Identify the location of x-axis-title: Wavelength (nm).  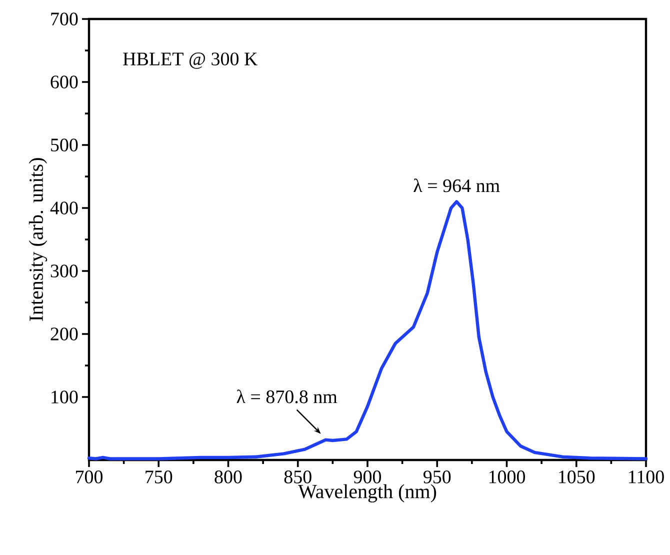
(367, 493).